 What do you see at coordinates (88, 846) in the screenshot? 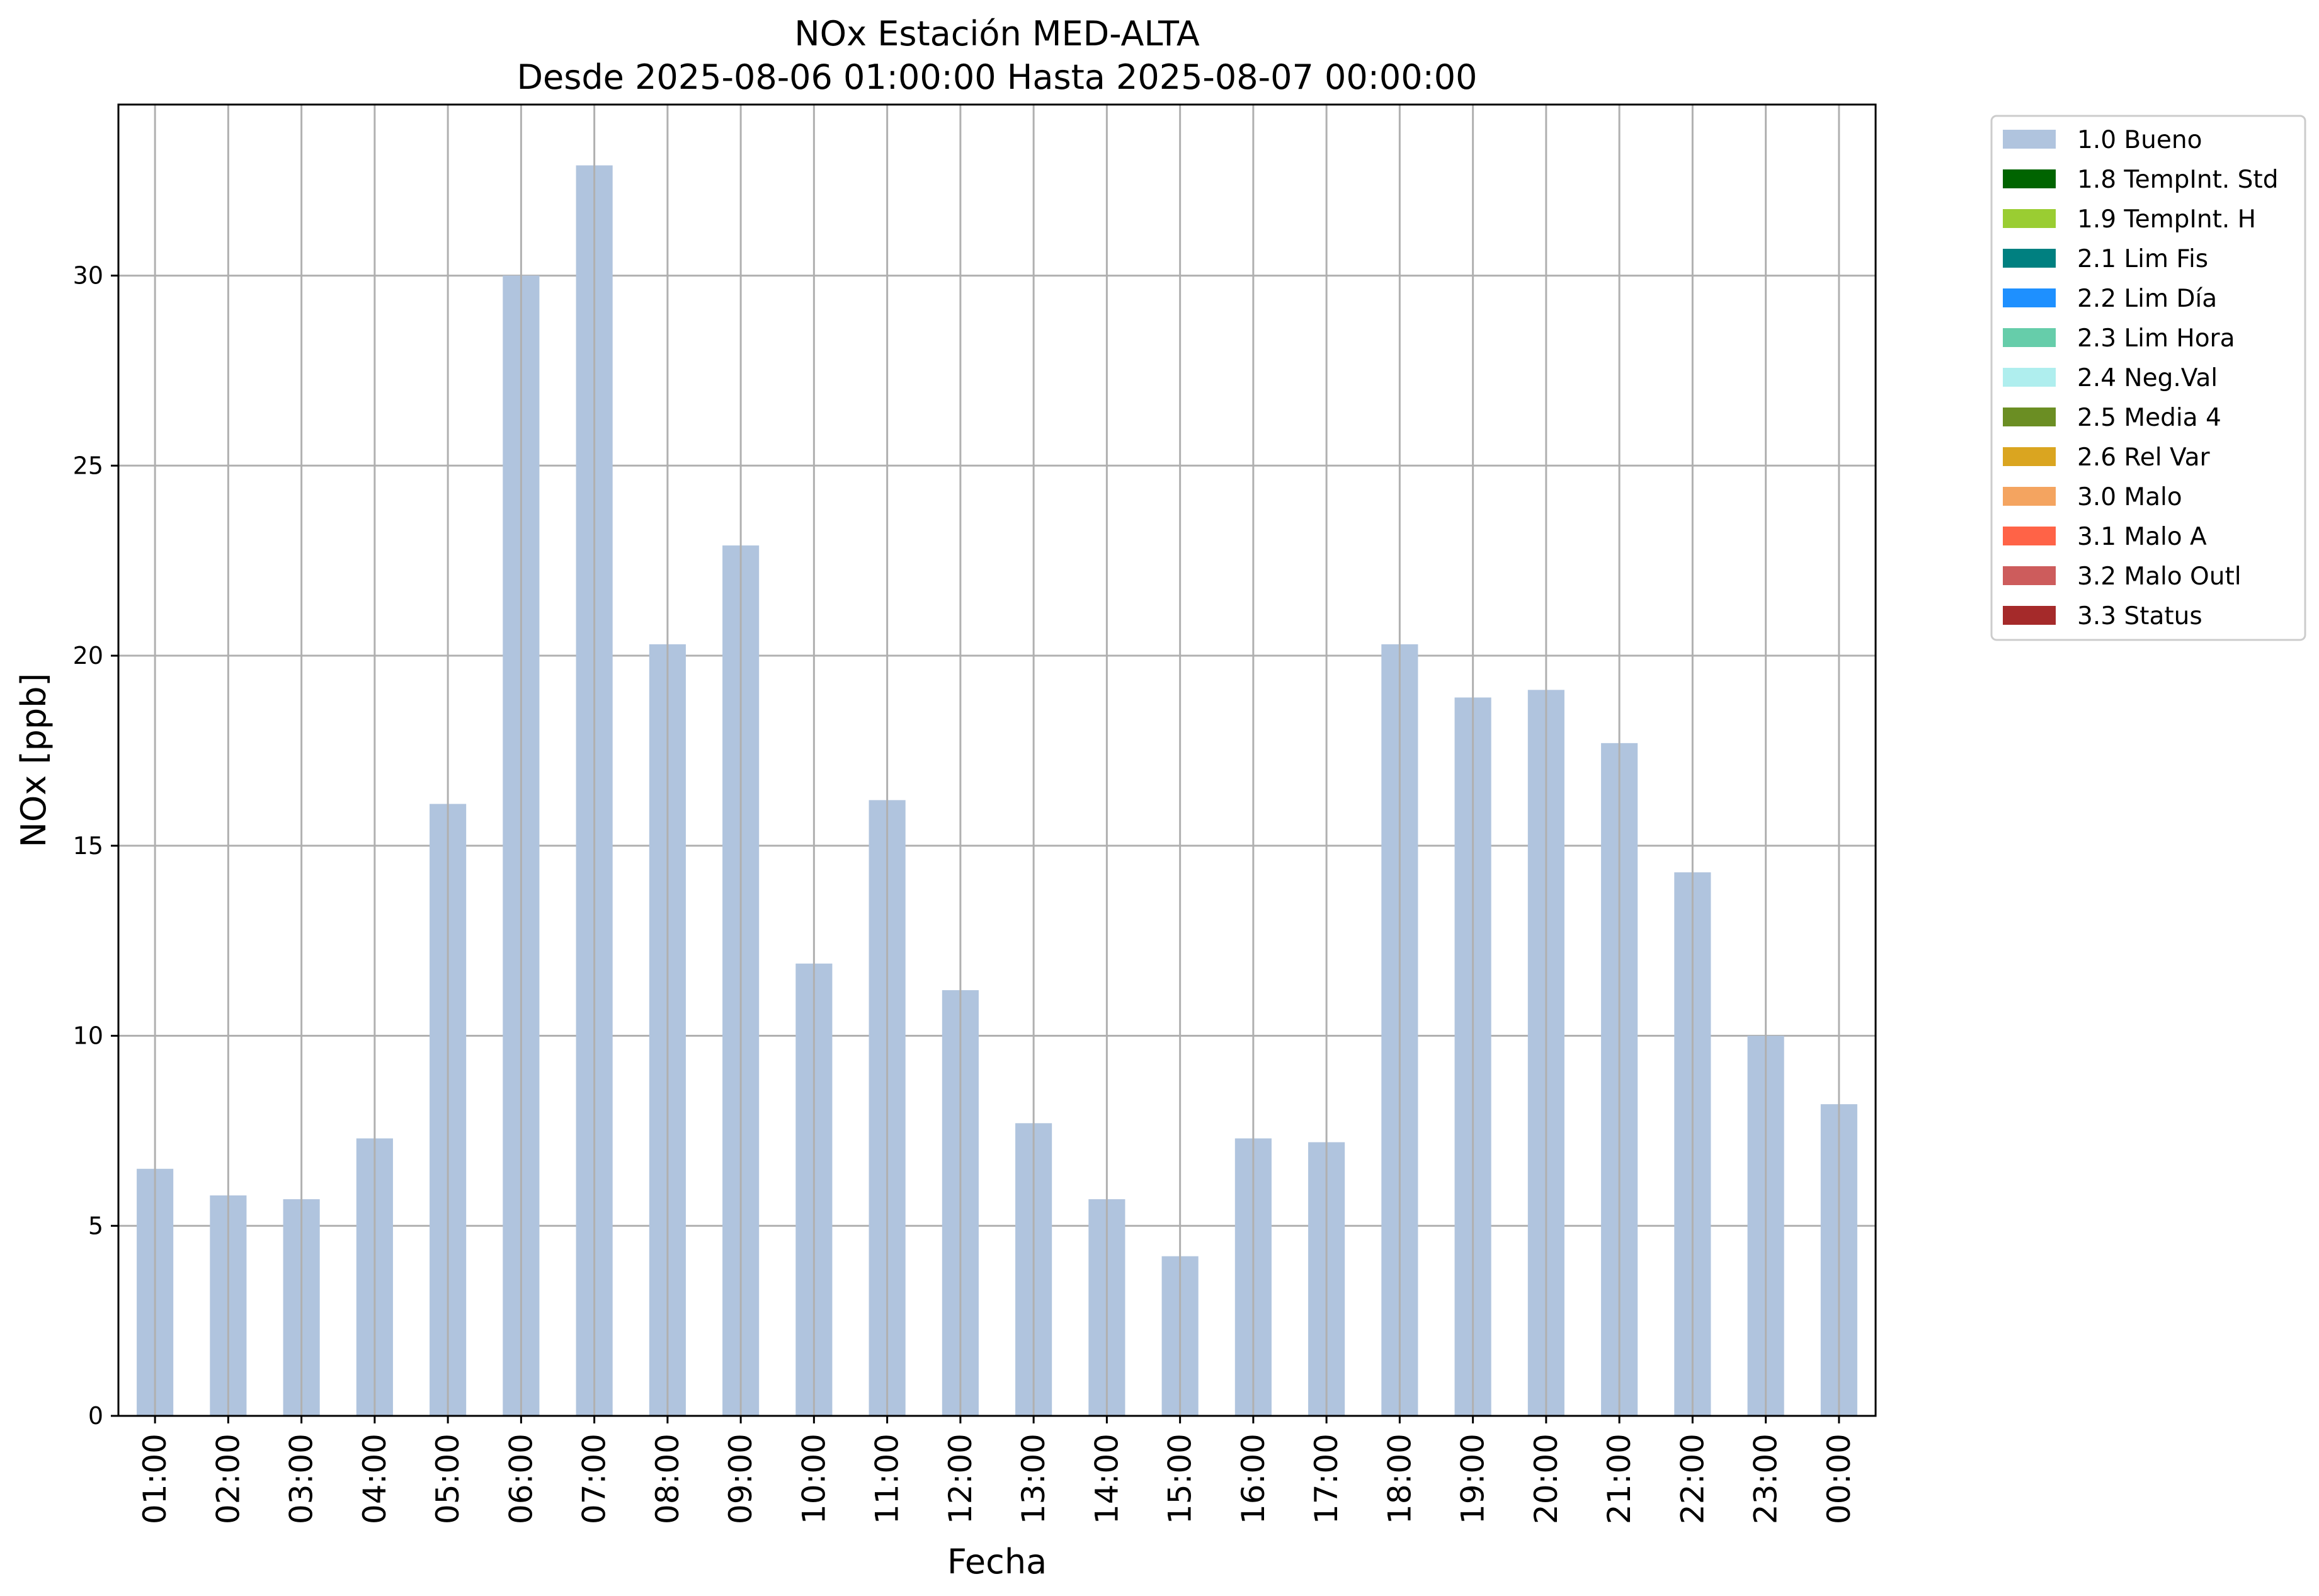
I see `y-tick-label: 15` at bounding box center [88, 846].